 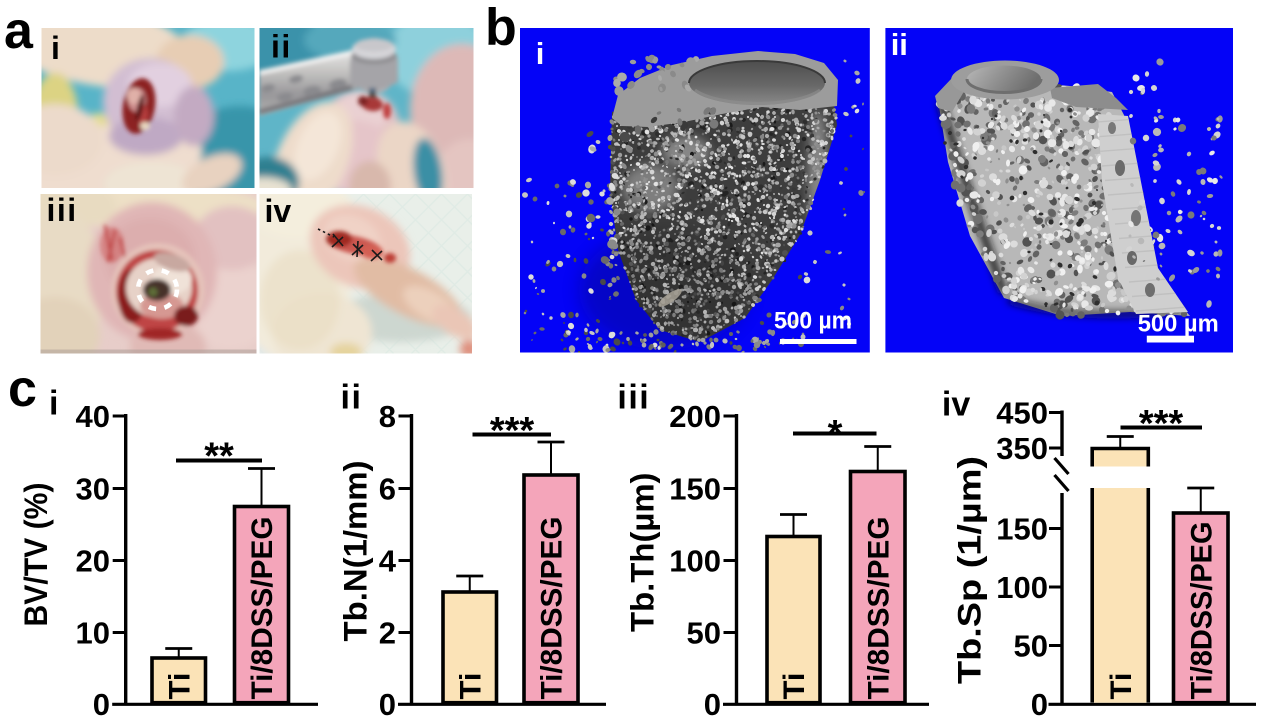 What do you see at coordinates (93, 416) in the screenshot?
I see `svg-text: 40` at bounding box center [93, 416].